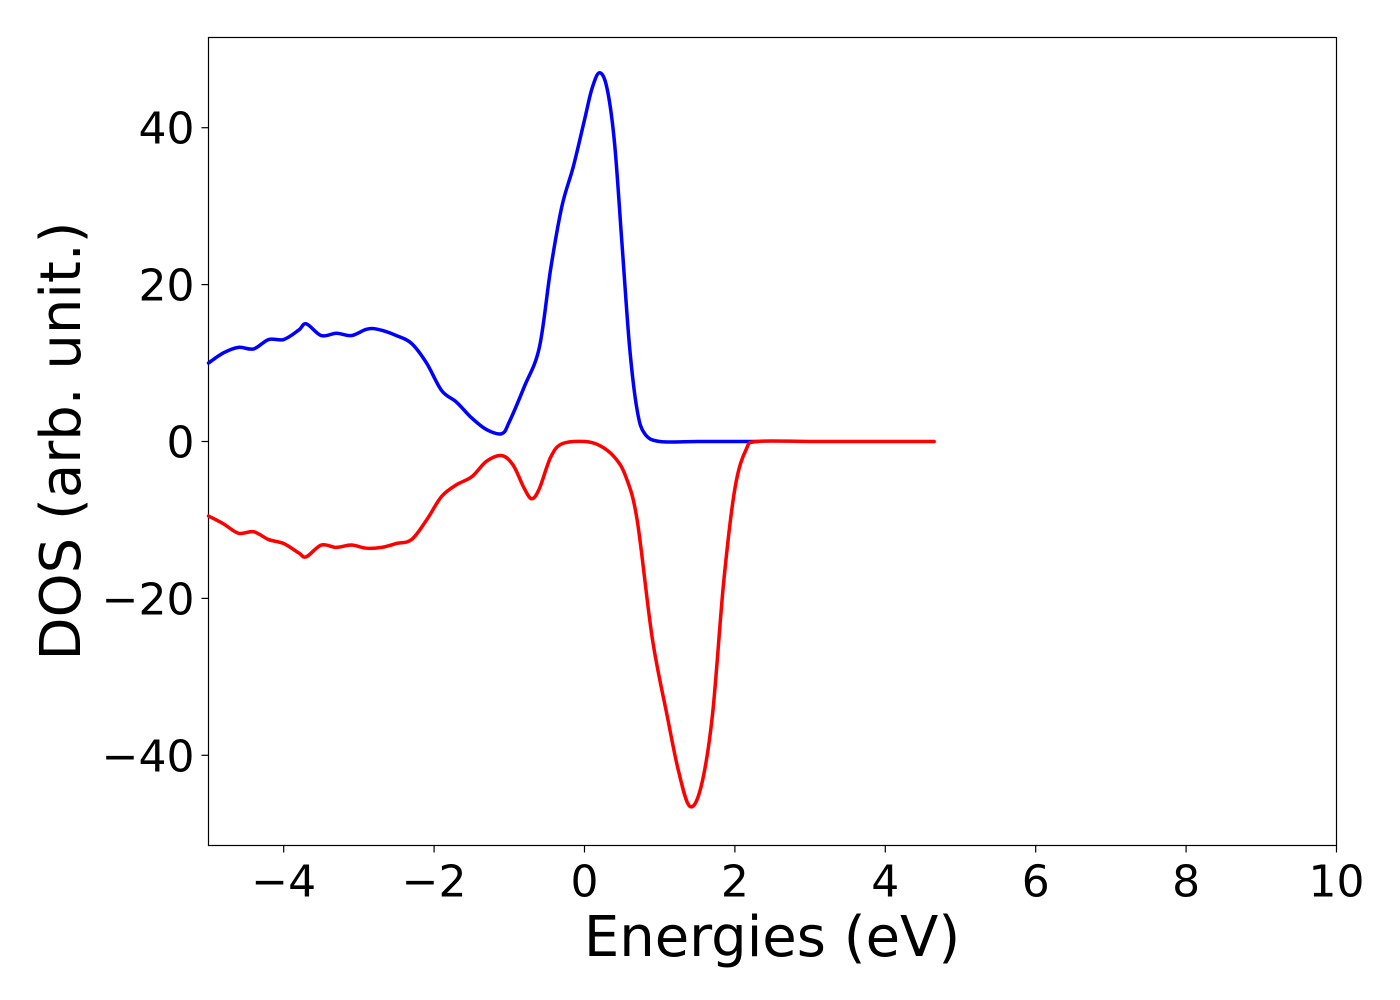  What do you see at coordinates (483, 257) in the screenshot?
I see `series-line-blue` at bounding box center [483, 257].